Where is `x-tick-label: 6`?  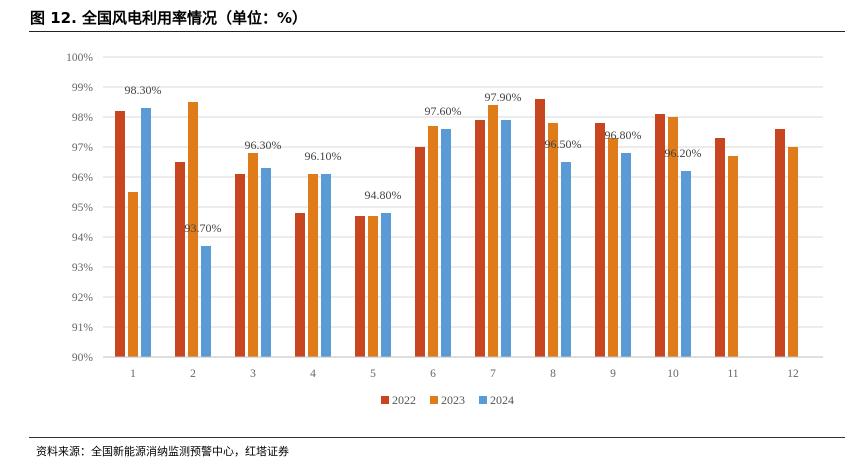 x-tick-label: 6 is located at coordinates (433, 374).